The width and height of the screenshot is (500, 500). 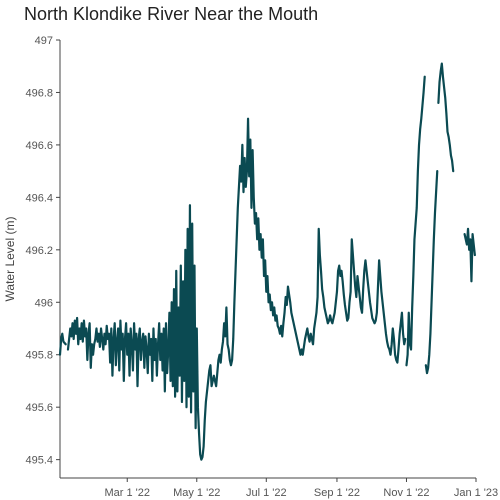 I want to click on x-tick-label: Jan 1 '23, so click(x=476, y=493).